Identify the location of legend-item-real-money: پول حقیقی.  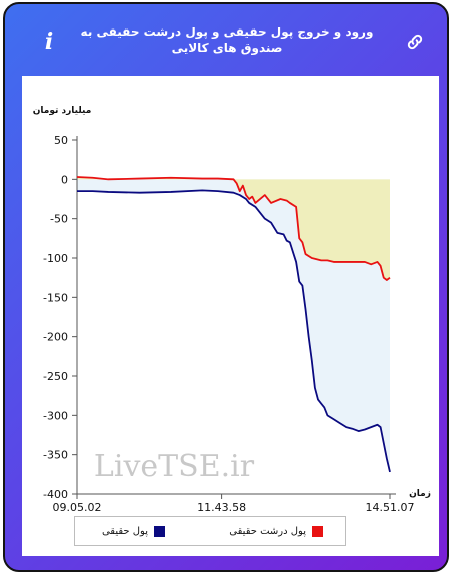
(133, 532).